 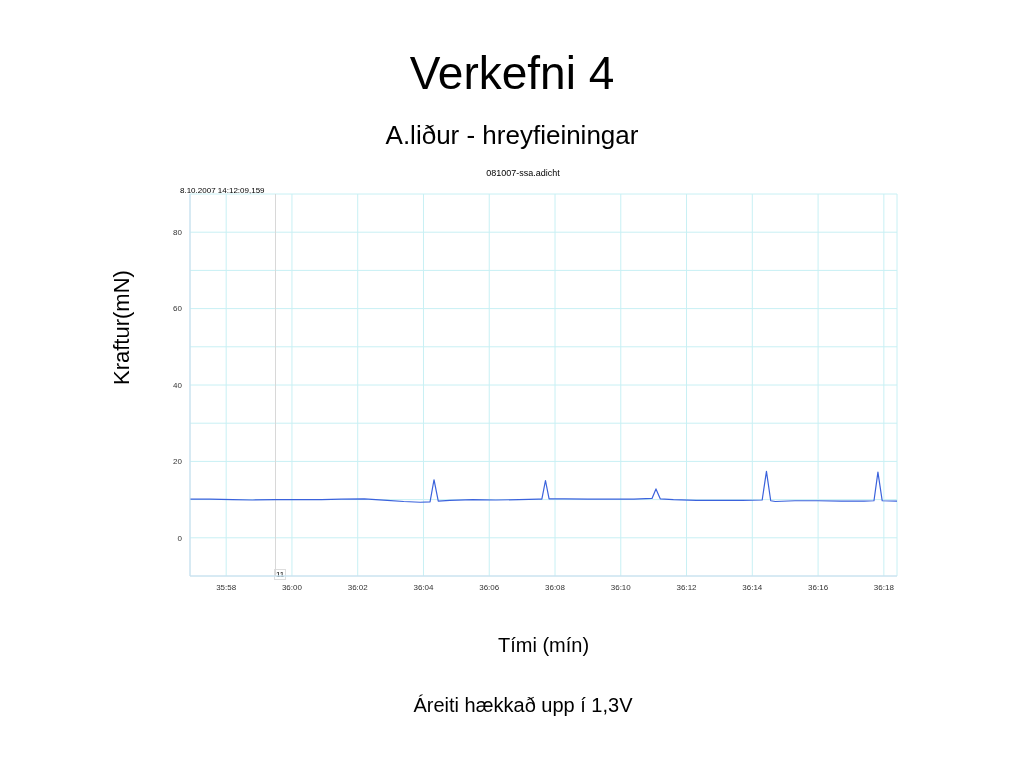 What do you see at coordinates (818, 587) in the screenshot?
I see `x-tick-label: 36:16` at bounding box center [818, 587].